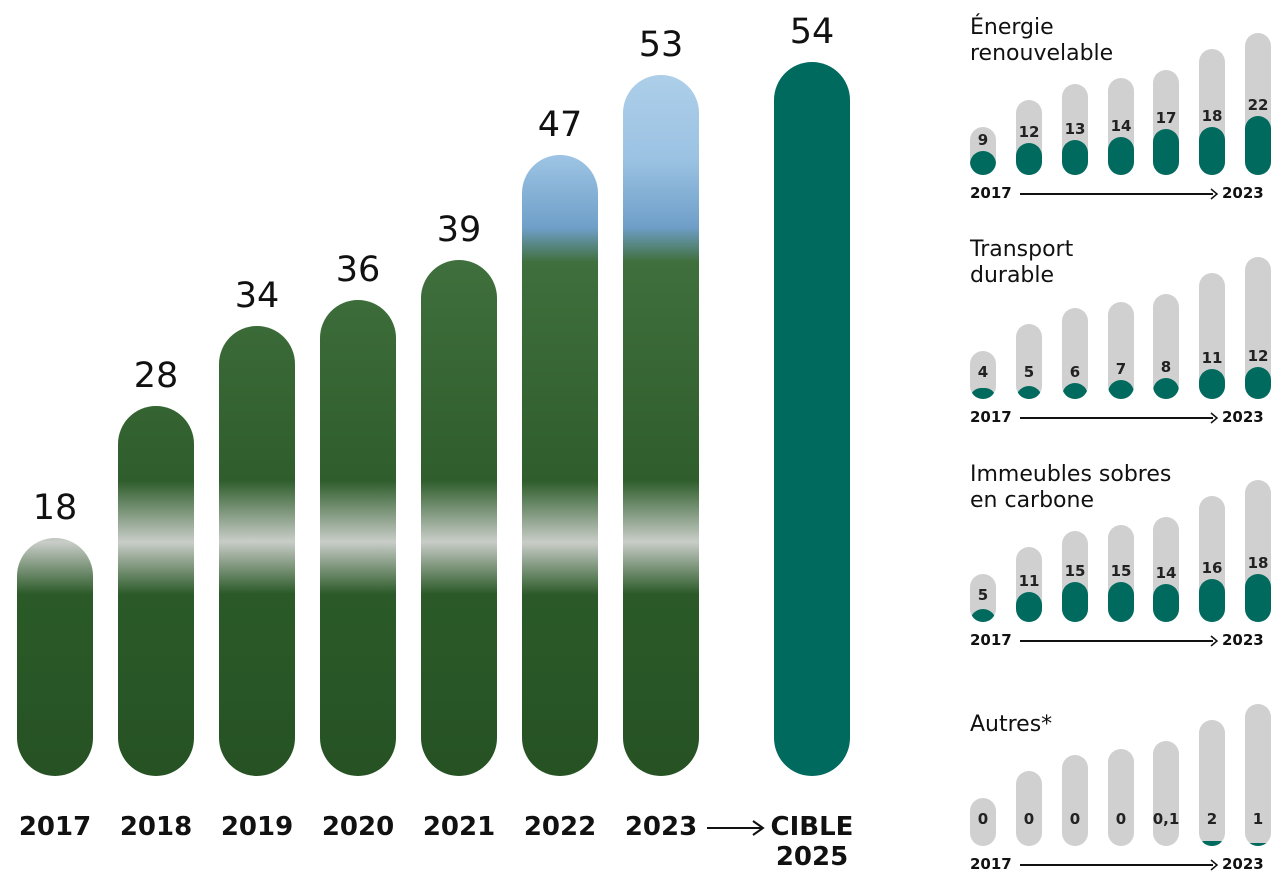 The height and width of the screenshot is (874, 1284). Describe the element at coordinates (1166, 573) in the screenshot. I see `value-label: 14` at that location.